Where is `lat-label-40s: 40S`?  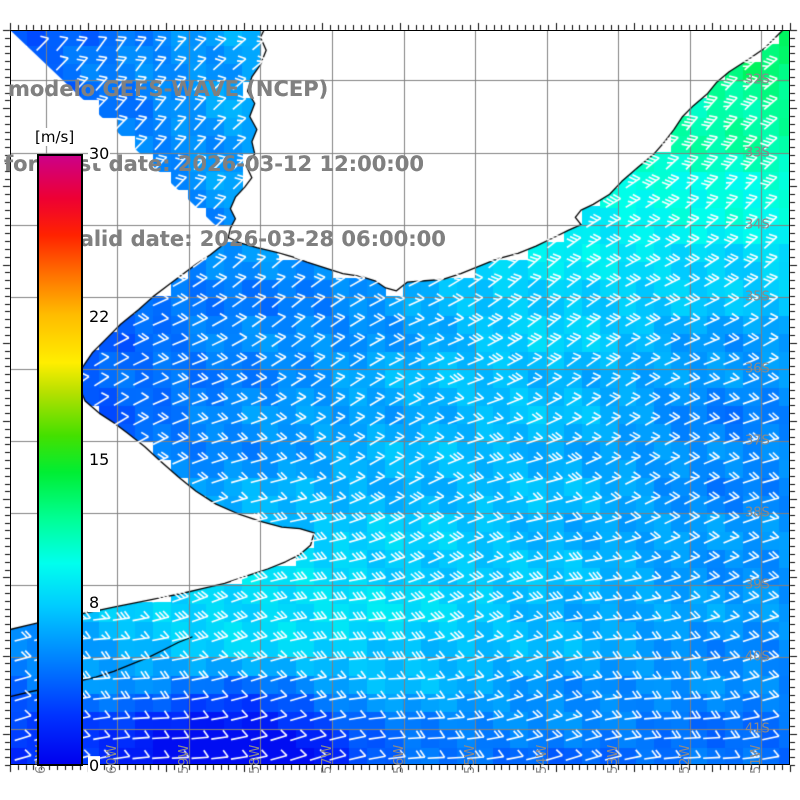 lat-label-40s: 40S is located at coordinates (757, 657).